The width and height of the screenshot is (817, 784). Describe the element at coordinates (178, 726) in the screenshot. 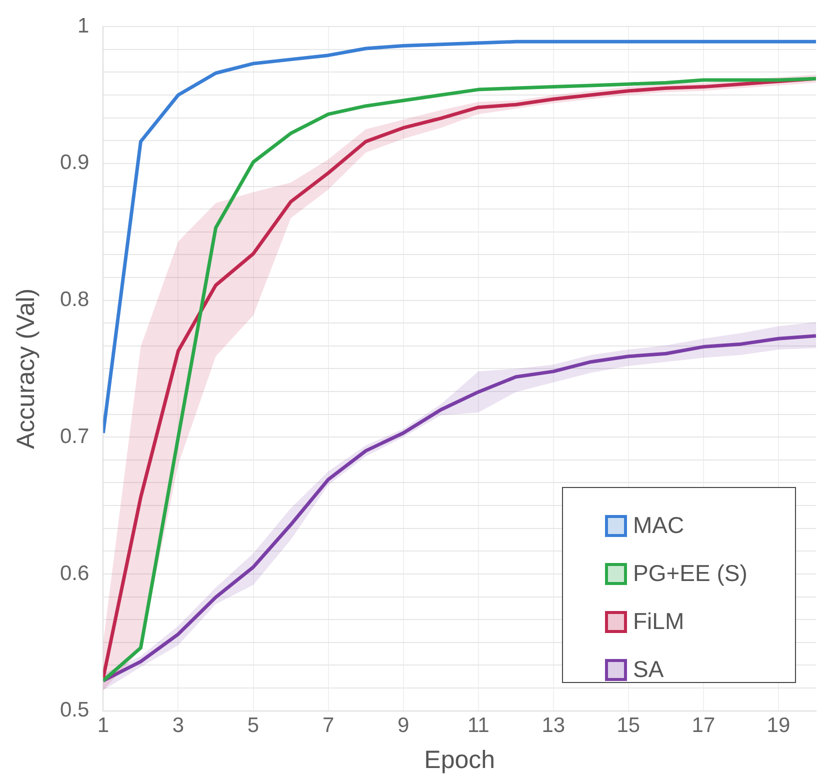

I see `x-tick-label: 3` at that location.